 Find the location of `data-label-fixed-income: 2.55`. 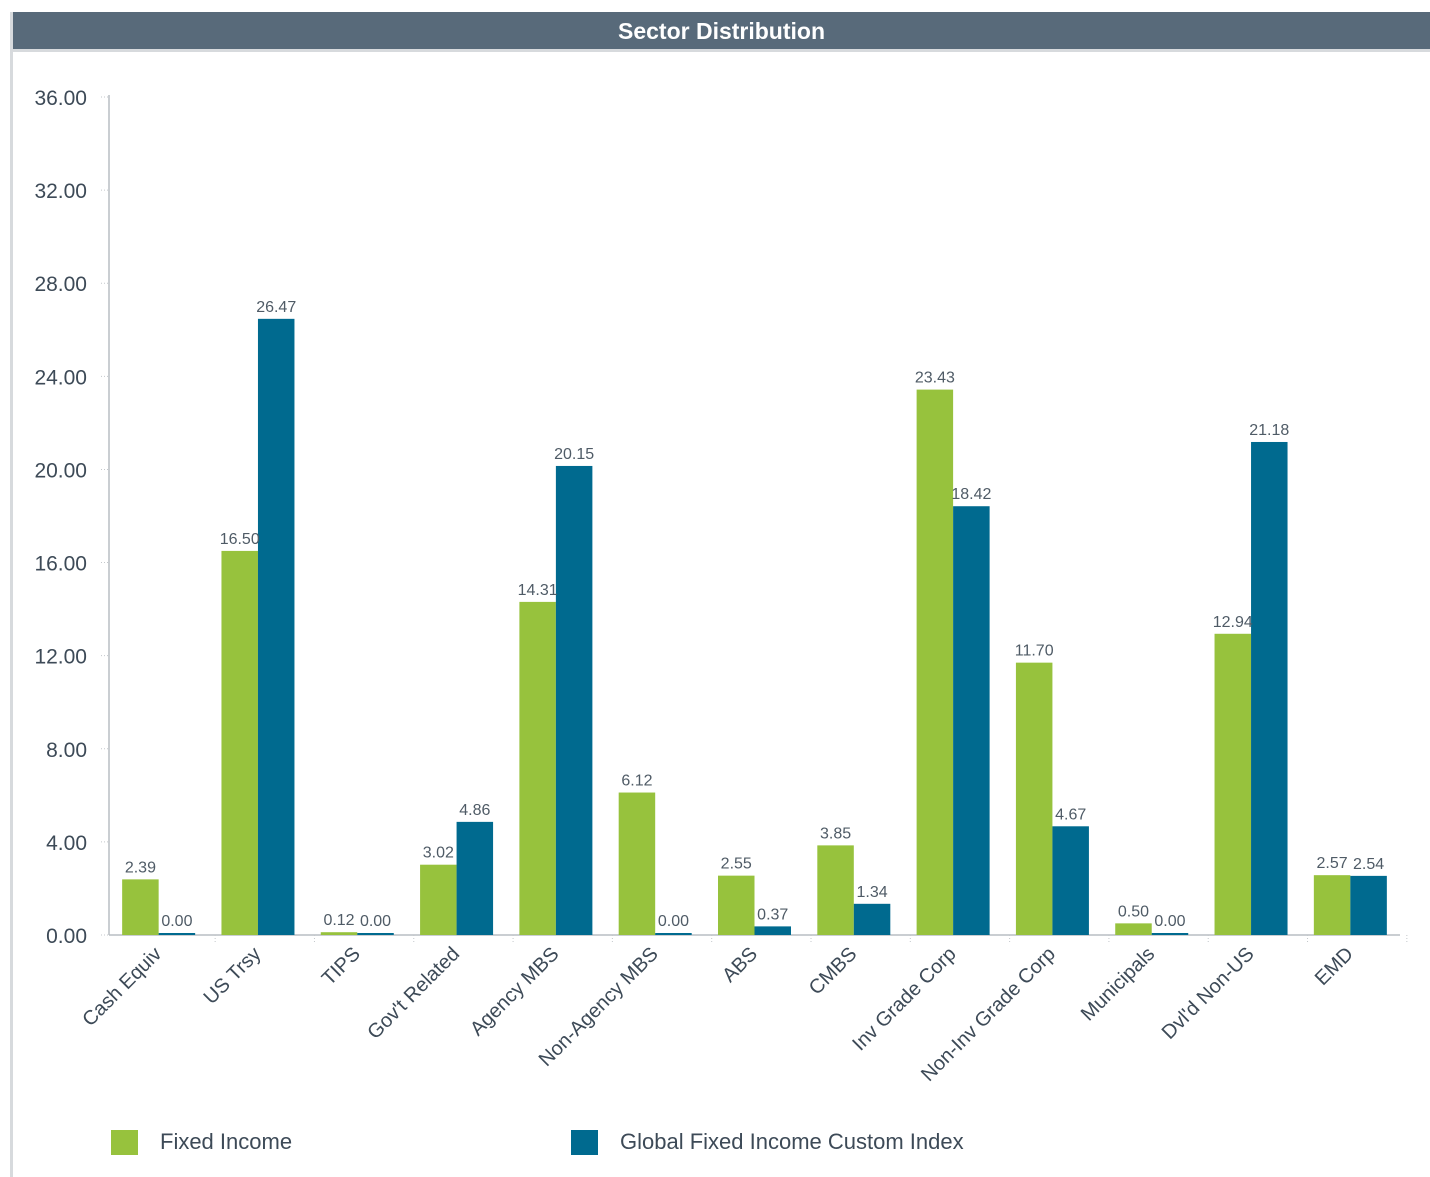

data-label-fixed-income: 2.55 is located at coordinates (736, 864).